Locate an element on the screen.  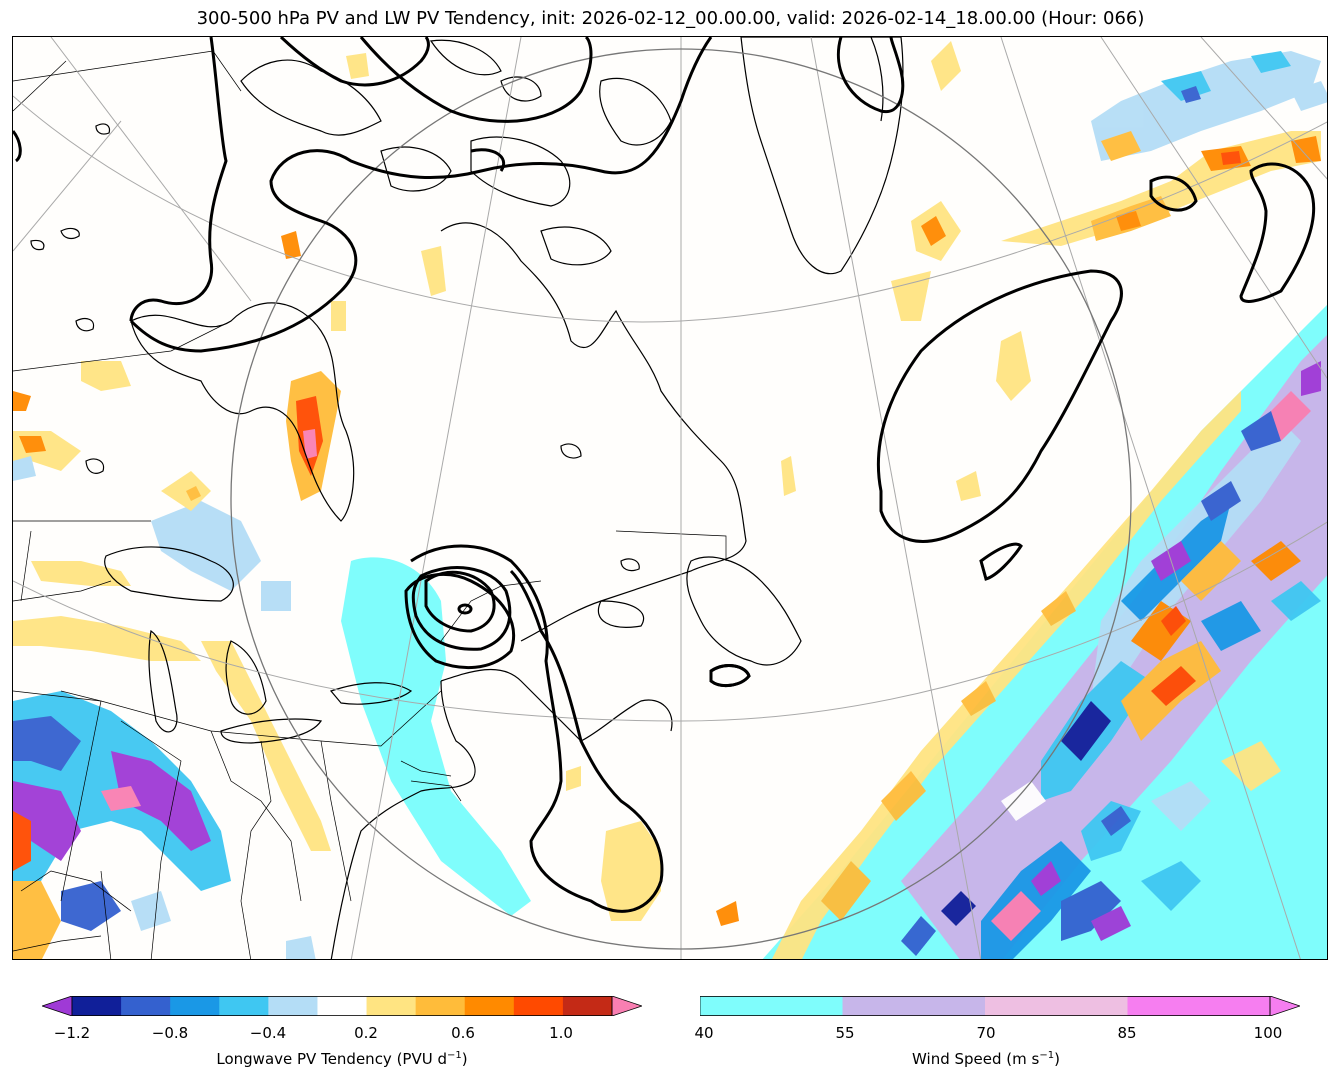
pv-tick-label: 0.6 is located at coordinates (463, 1033).